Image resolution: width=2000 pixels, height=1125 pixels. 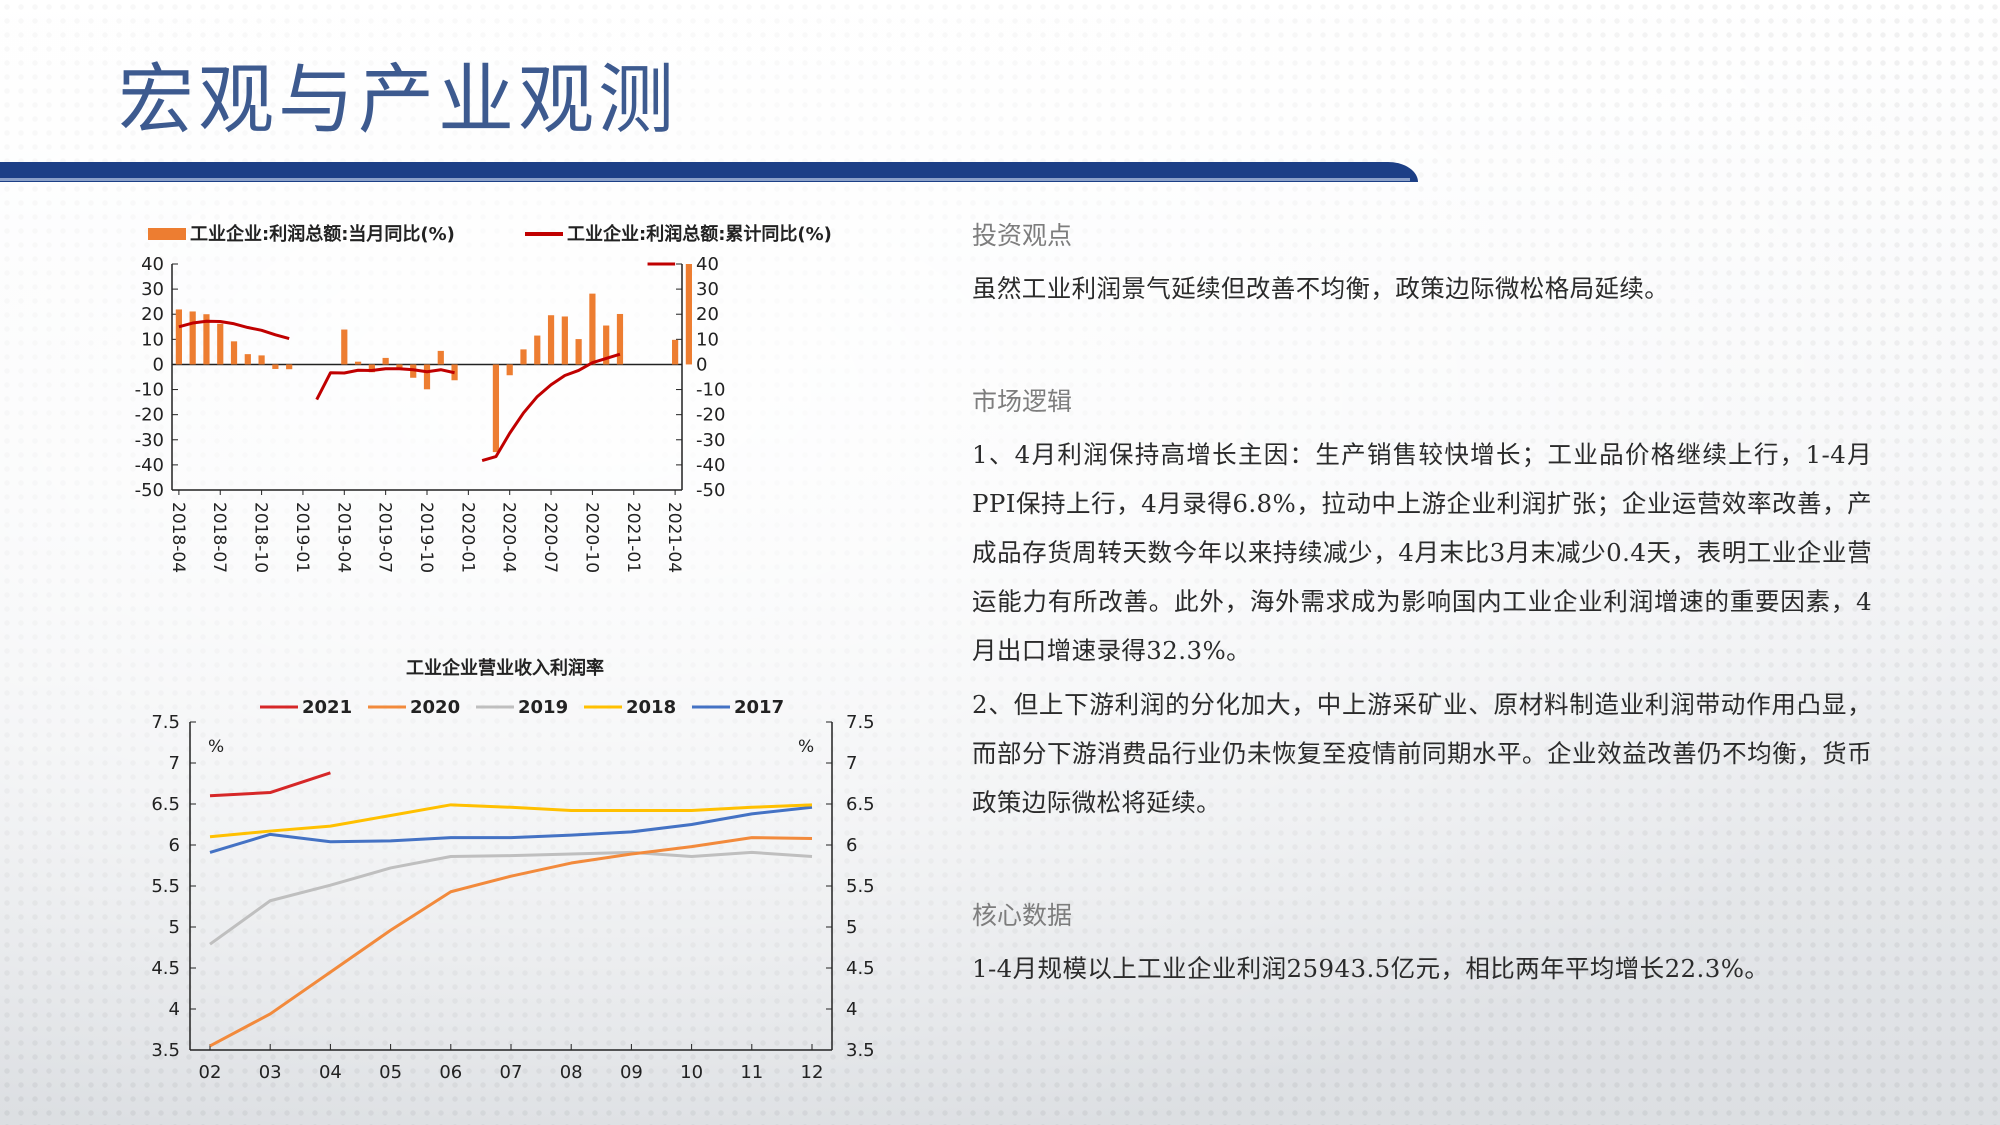 I want to click on chart1-xtick-label: 2021-01, so click(x=633, y=537).